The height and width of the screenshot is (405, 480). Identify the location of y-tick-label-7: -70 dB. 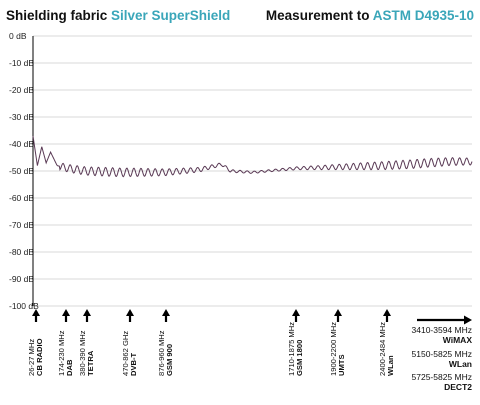
(21, 225).